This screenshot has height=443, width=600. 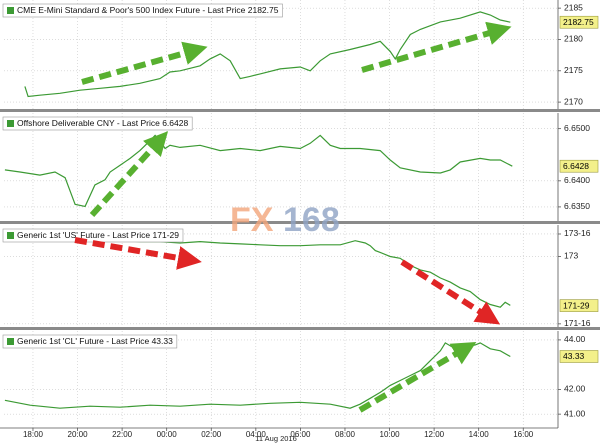 I want to click on x-tick-label: 20:00, so click(x=78, y=434).